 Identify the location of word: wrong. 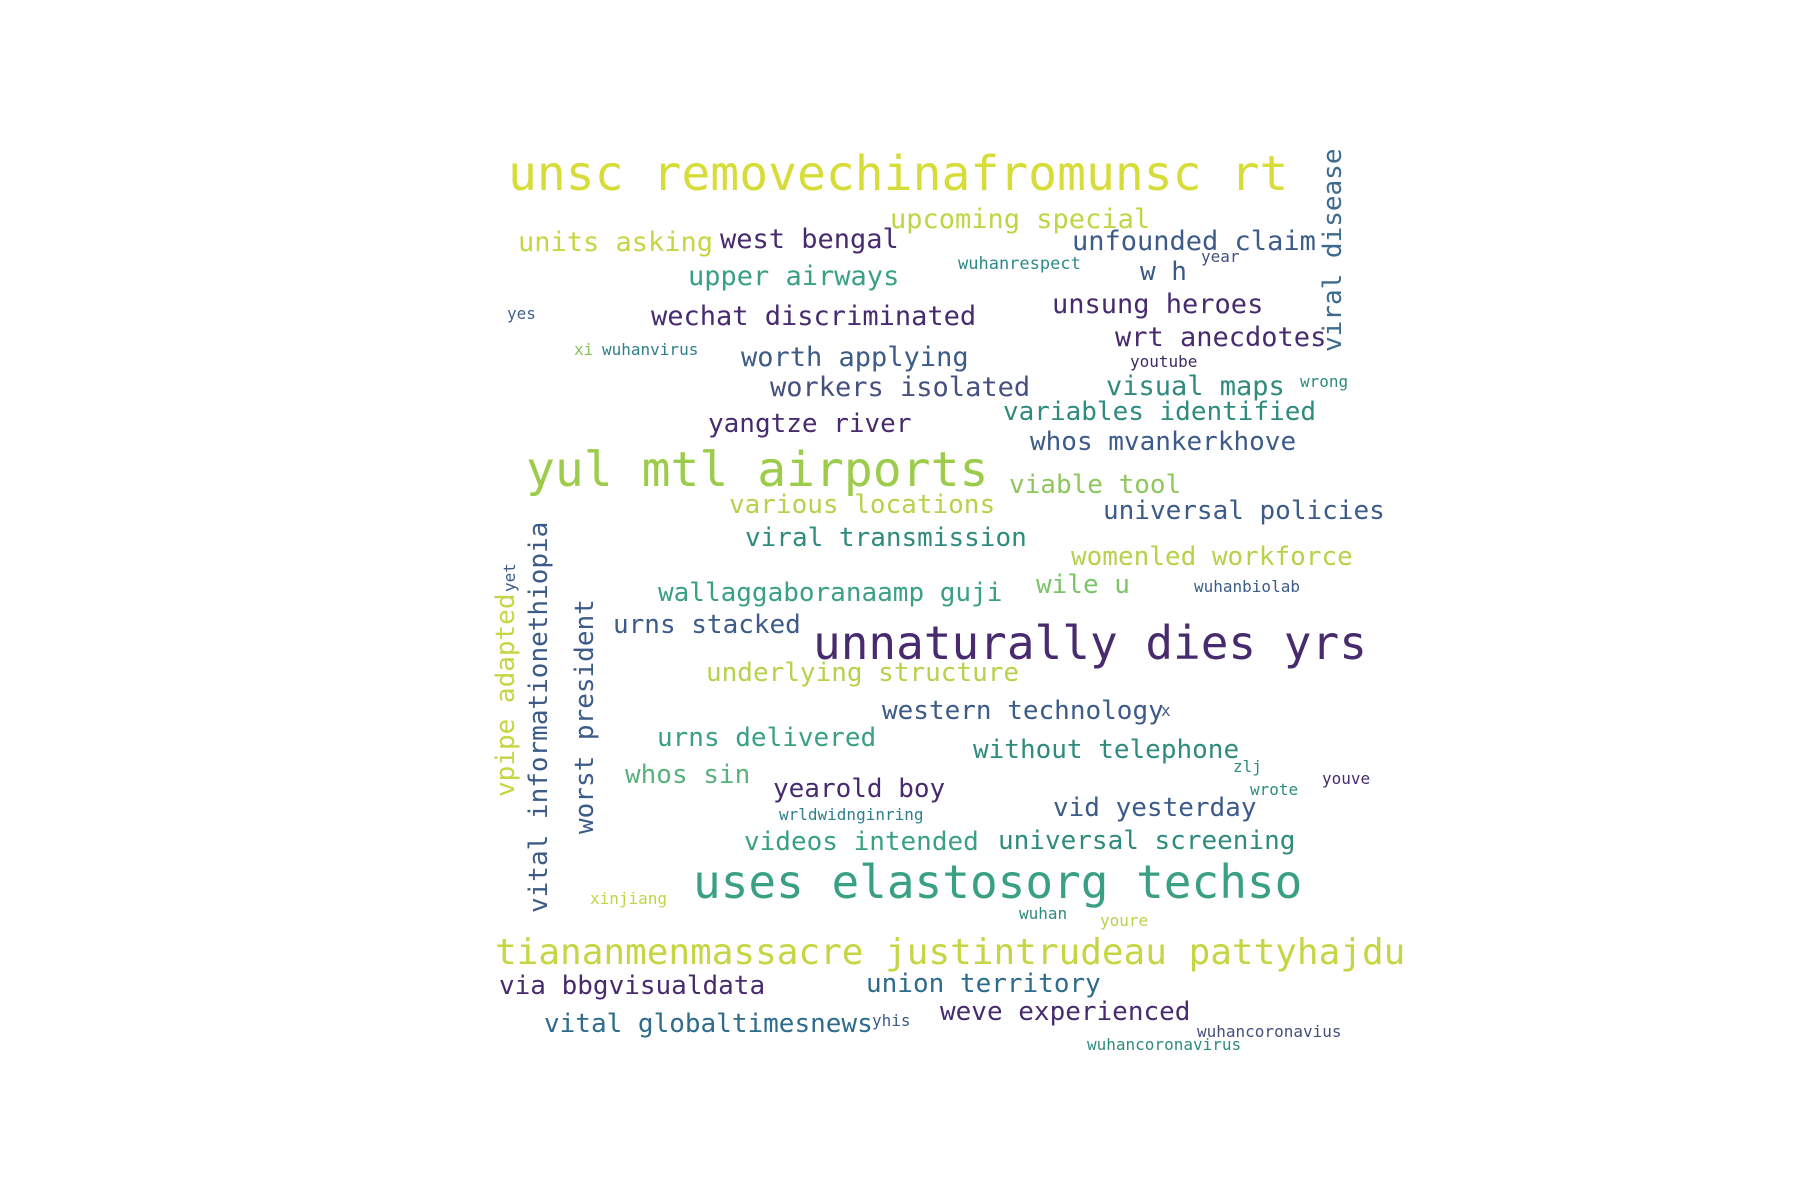
(1324, 381).